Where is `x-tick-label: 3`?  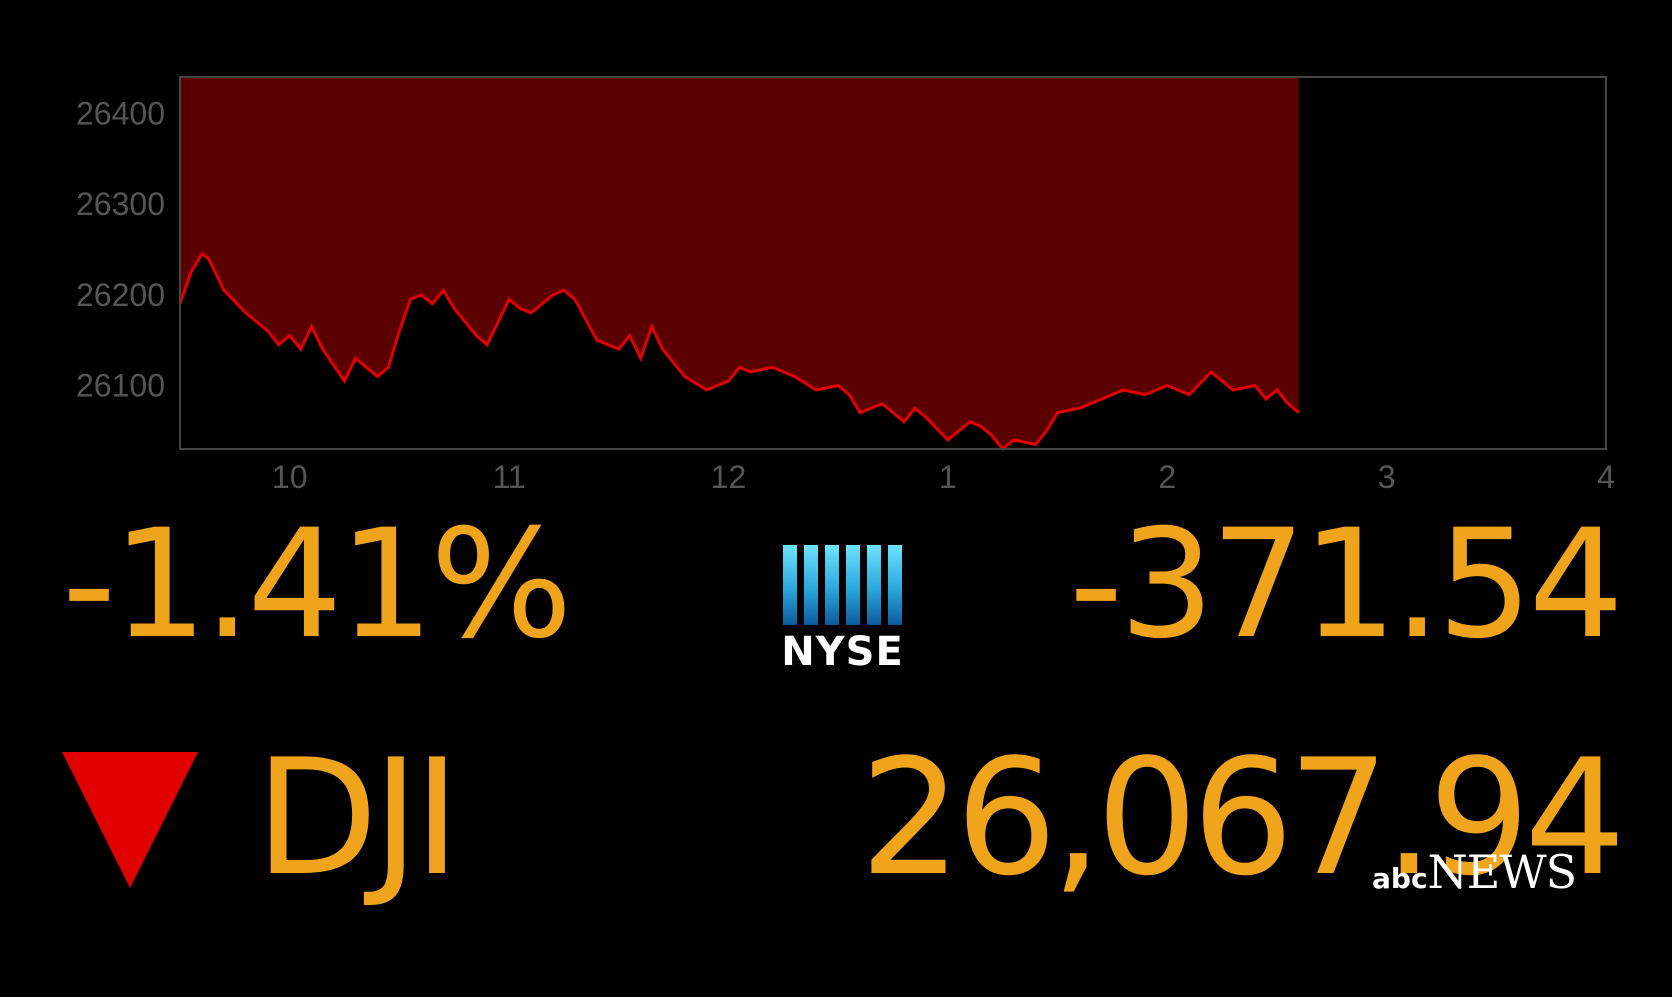 x-tick-label: 3 is located at coordinates (1387, 477).